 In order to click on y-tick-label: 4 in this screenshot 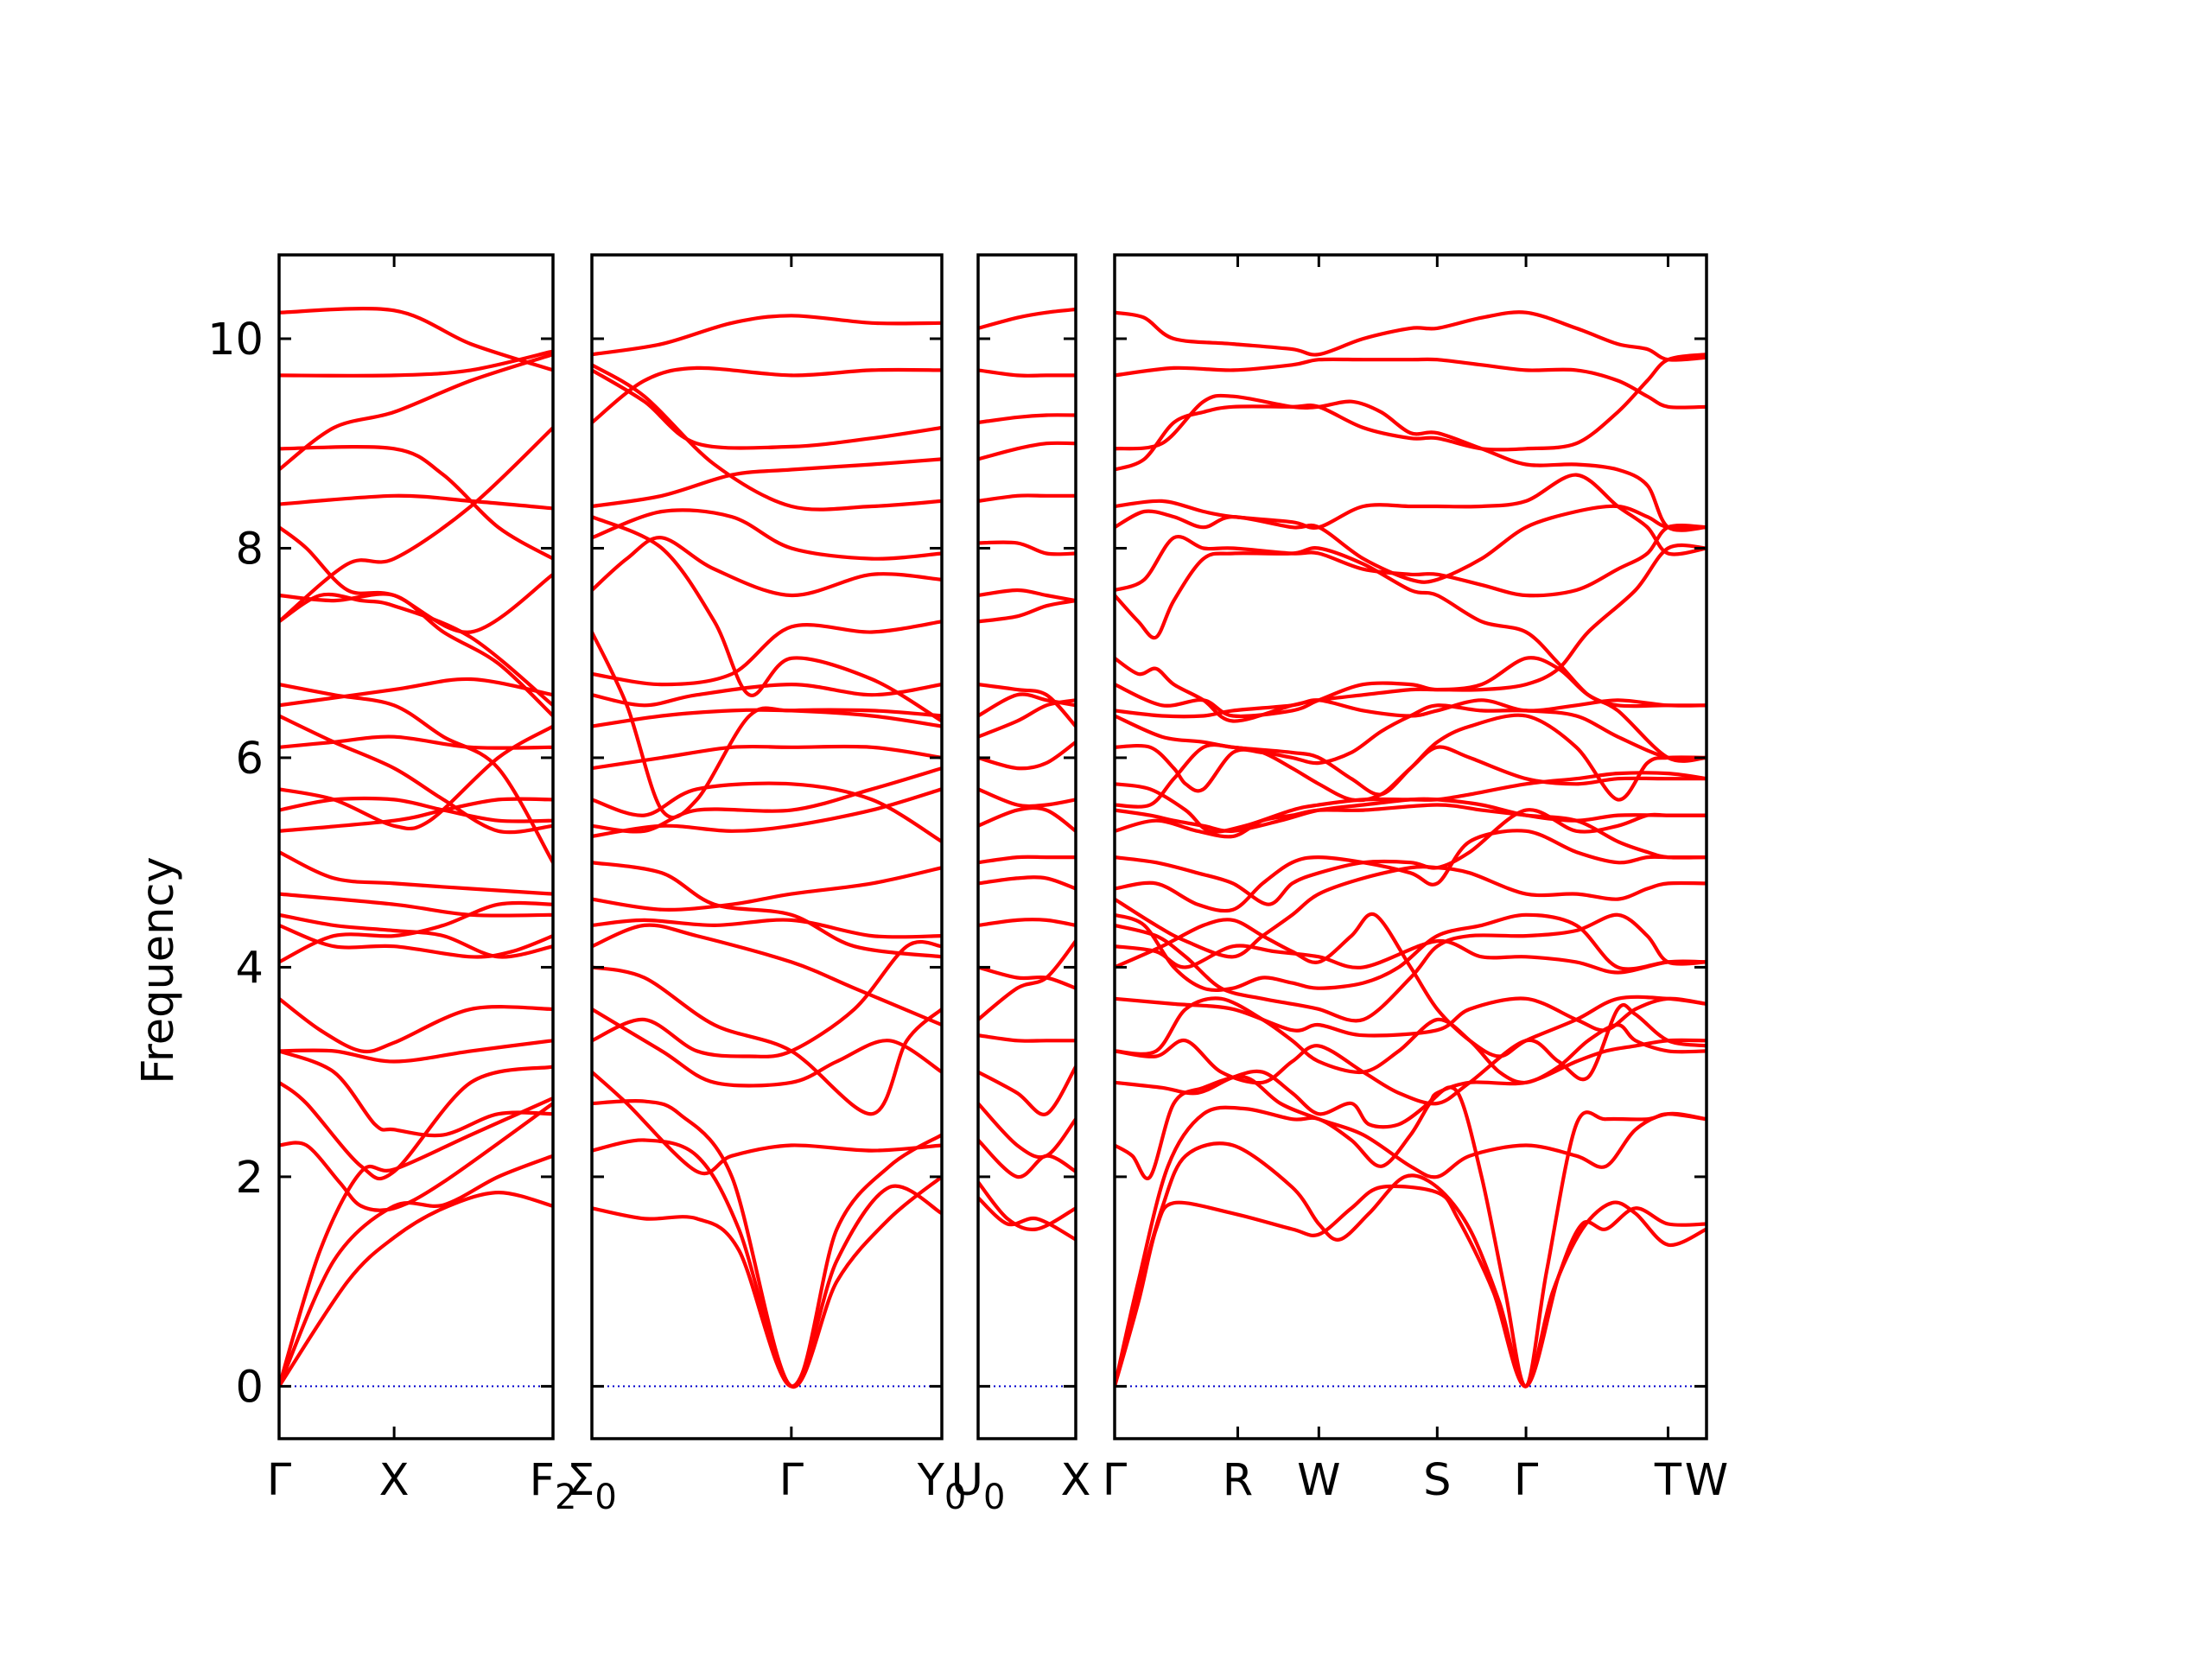, I will do `click(250, 968)`.